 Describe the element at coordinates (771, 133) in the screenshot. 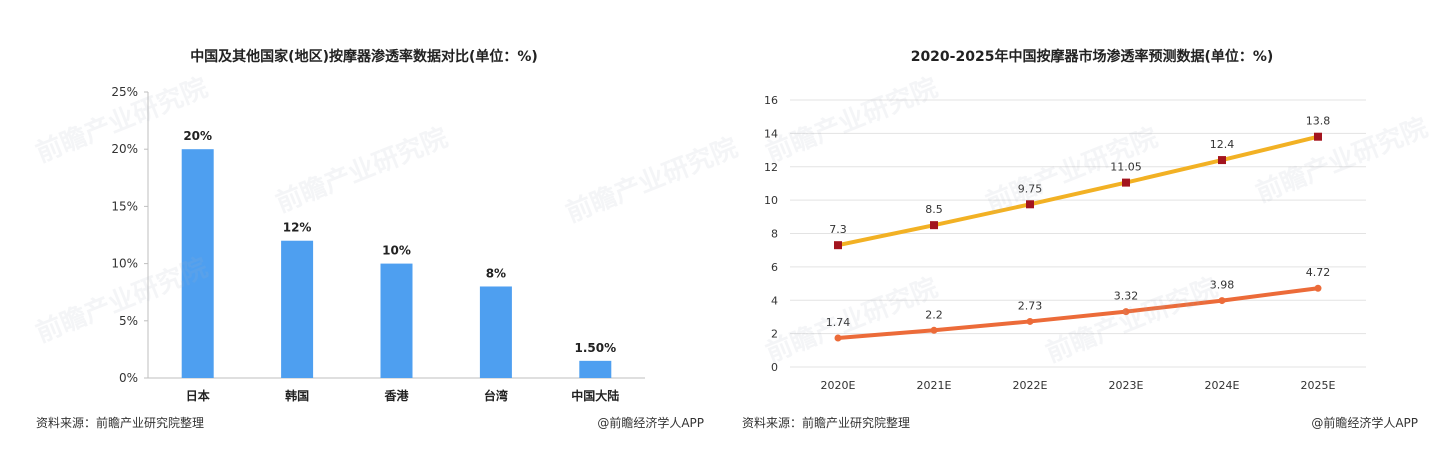

I see `y-tick-label: 14` at that location.